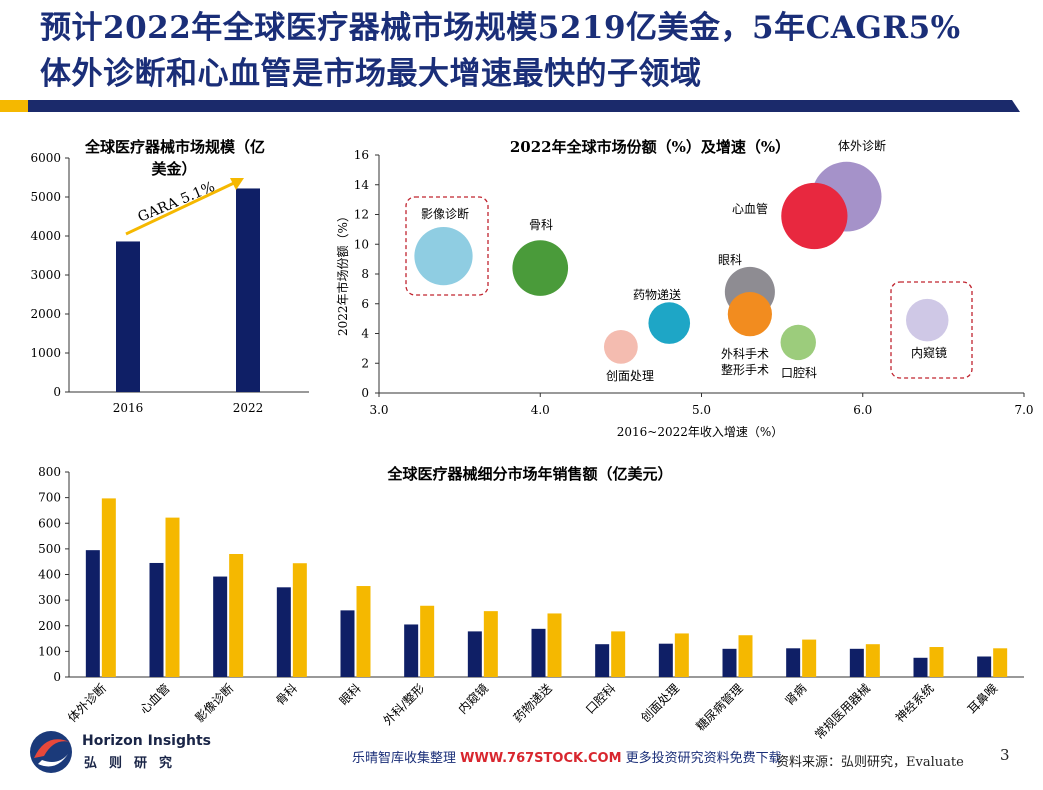  Describe the element at coordinates (872, 660) in the screenshot. I see `bar-常规医用器械-2022` at that location.